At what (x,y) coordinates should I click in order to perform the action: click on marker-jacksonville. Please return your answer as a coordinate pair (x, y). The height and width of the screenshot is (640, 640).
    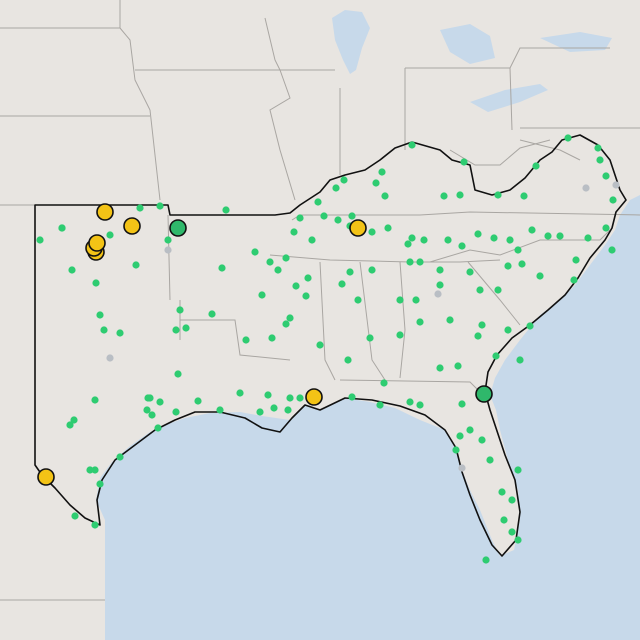
    Looking at the image, I should click on (484, 394).